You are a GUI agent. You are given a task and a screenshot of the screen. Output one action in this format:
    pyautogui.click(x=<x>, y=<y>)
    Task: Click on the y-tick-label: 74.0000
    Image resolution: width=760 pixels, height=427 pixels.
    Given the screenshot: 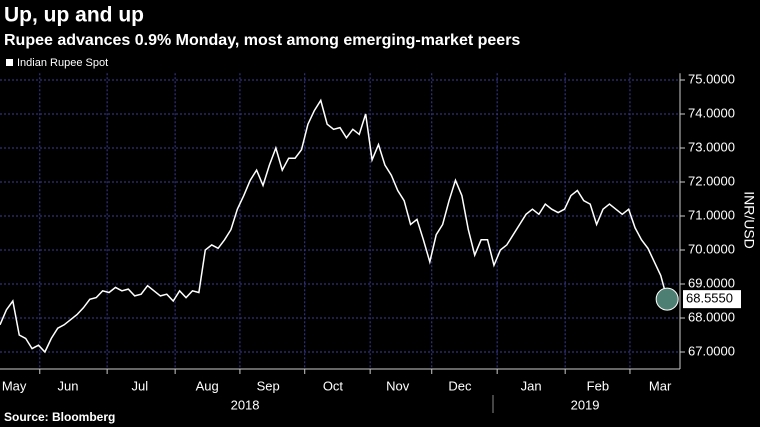 What is the action you would take?
    pyautogui.click(x=711, y=112)
    